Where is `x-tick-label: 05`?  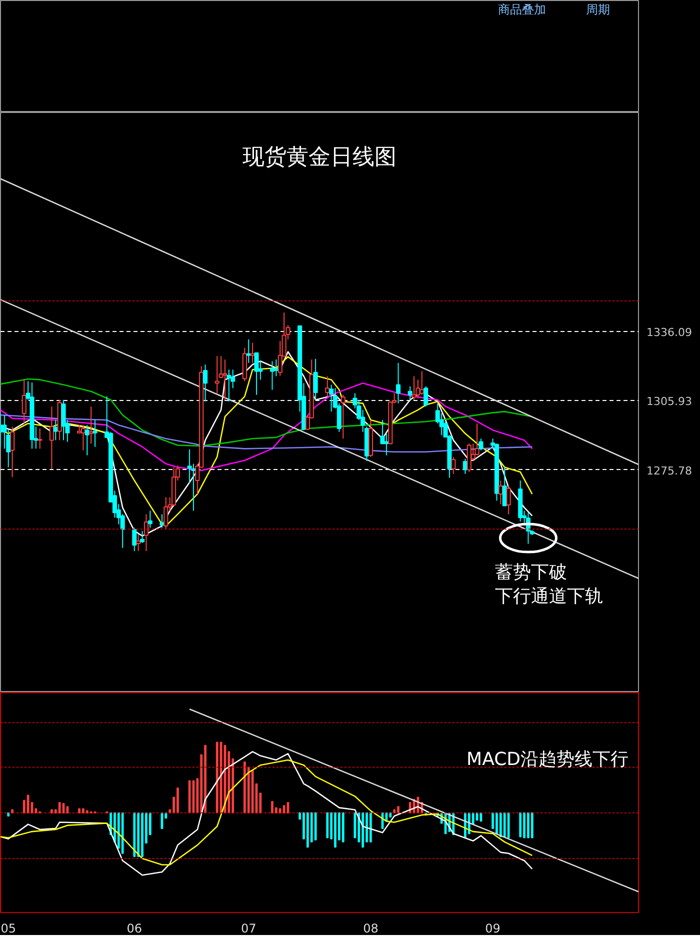
x-tick-label: 05 is located at coordinates (8, 929).